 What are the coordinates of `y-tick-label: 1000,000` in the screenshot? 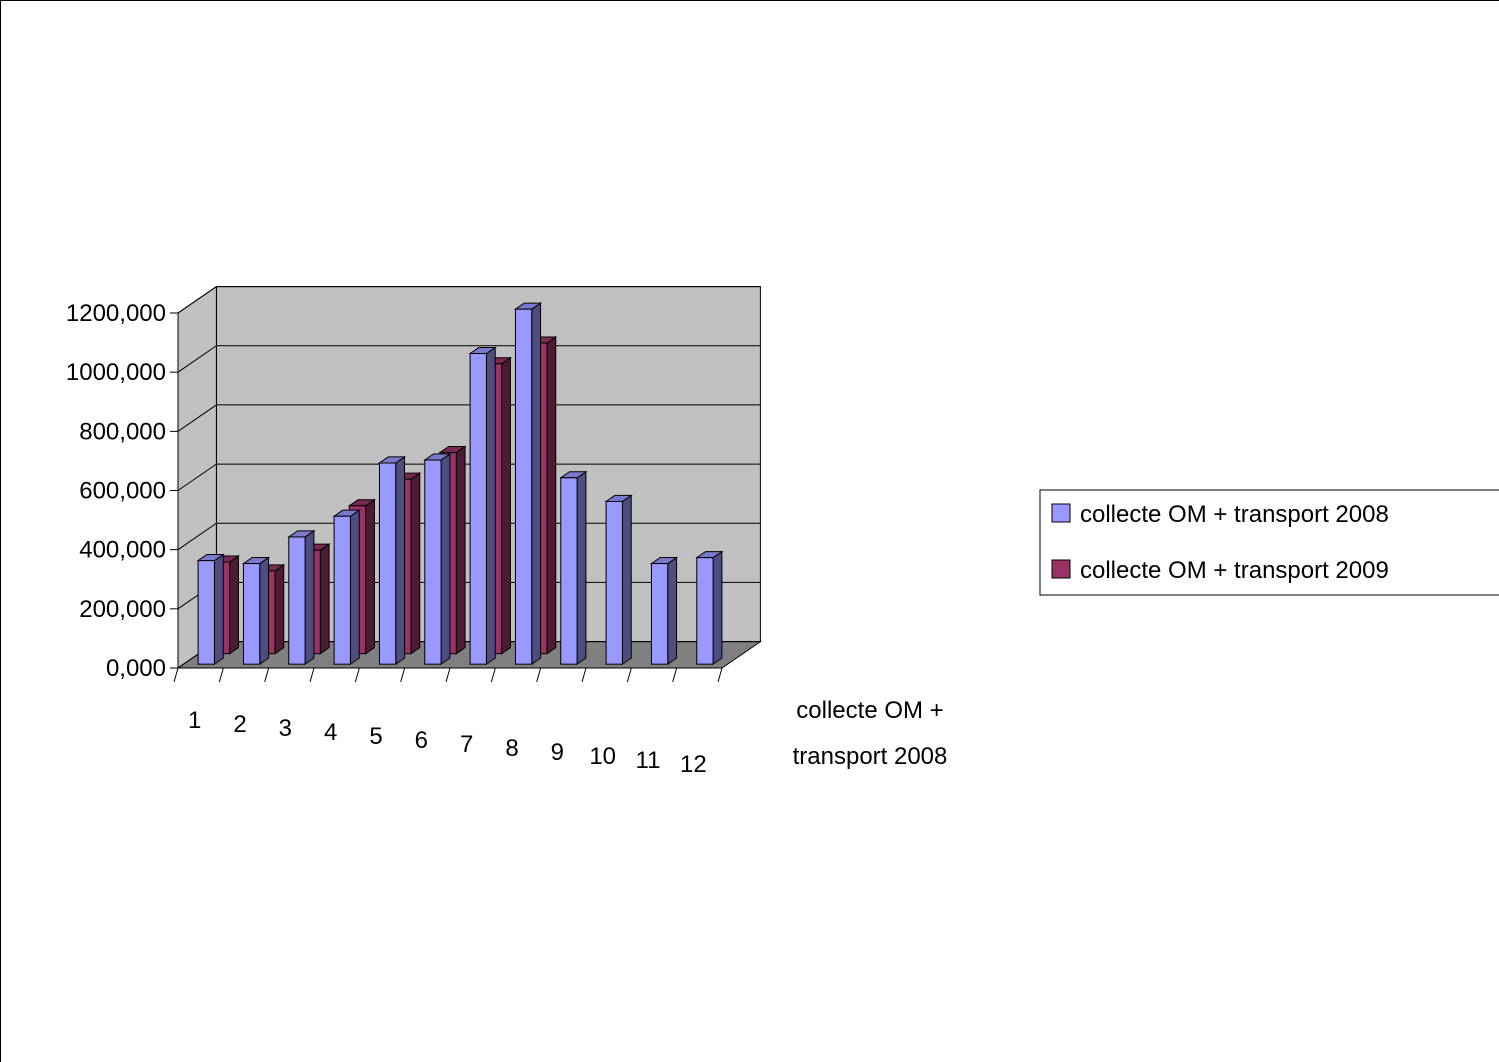 It's located at (116, 372).